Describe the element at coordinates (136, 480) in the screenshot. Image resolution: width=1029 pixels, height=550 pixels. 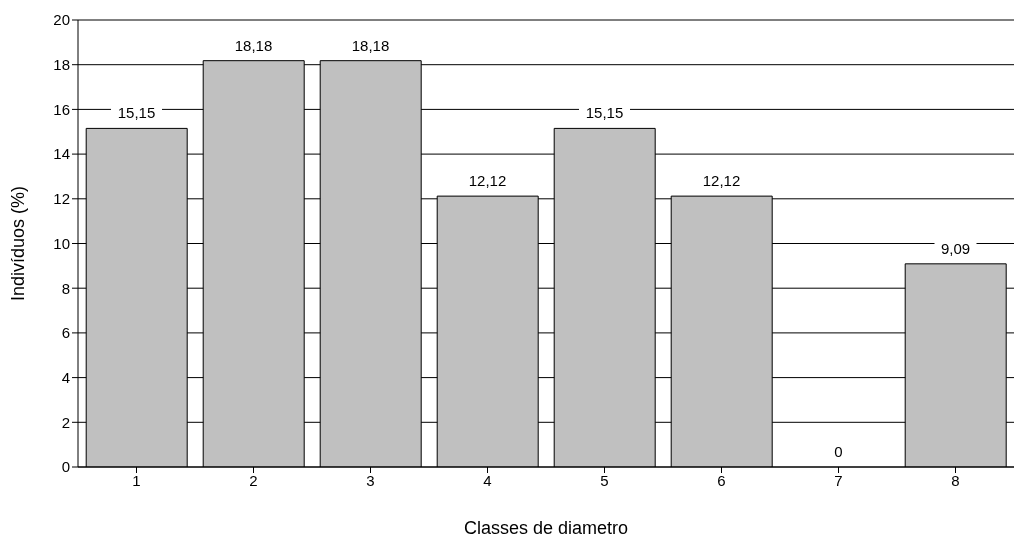
I see `x-tick-label: 1` at that location.